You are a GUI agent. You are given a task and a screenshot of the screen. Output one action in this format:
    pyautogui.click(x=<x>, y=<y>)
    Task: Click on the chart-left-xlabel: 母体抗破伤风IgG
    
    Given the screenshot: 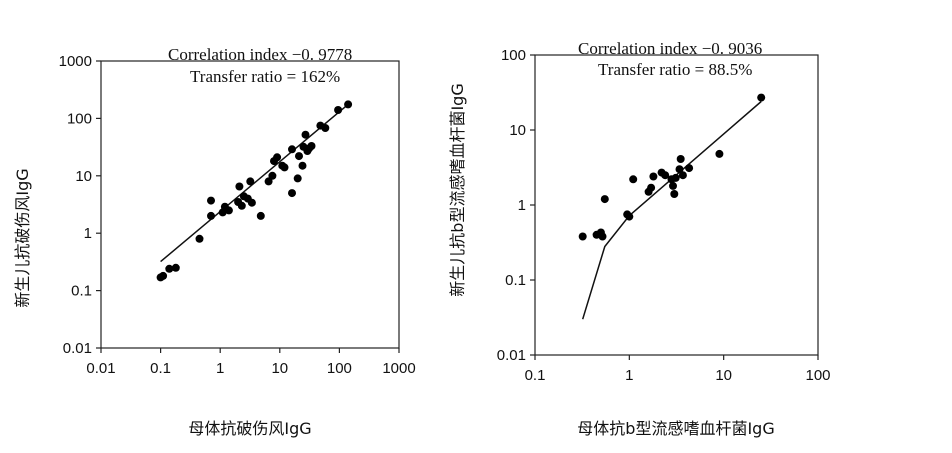 What is the action you would take?
    pyautogui.click(x=249, y=428)
    